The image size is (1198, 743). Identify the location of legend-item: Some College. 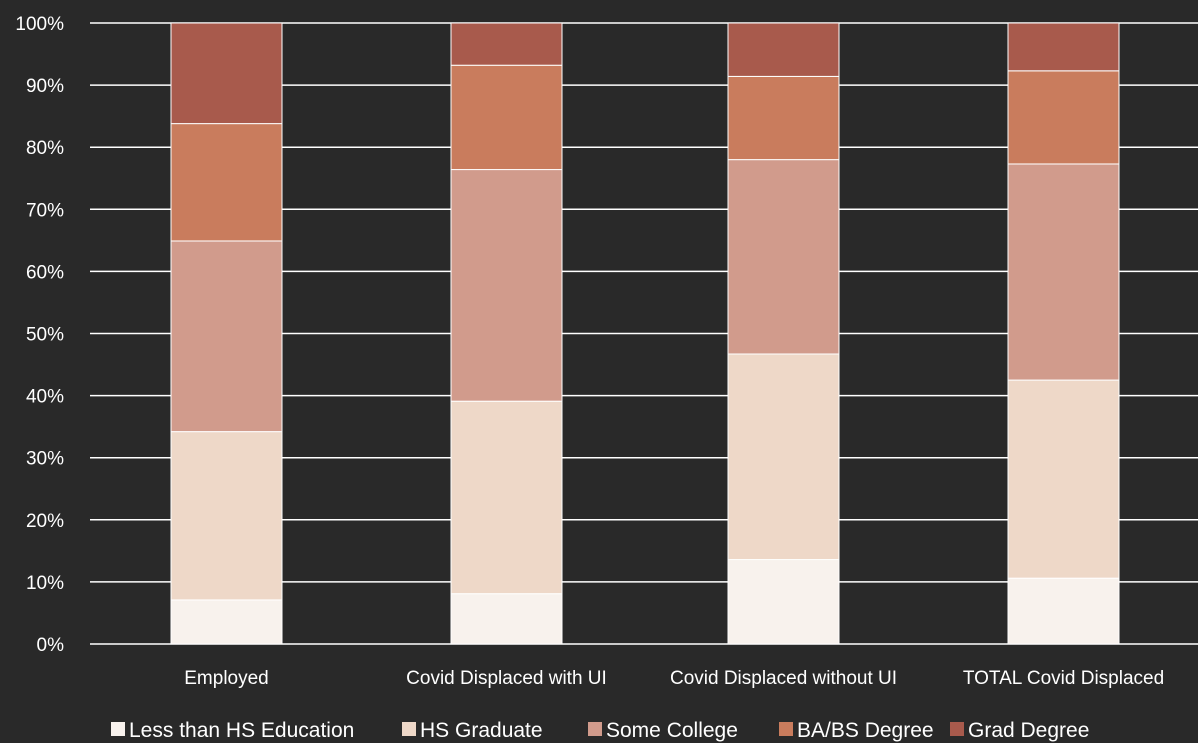
(663, 730).